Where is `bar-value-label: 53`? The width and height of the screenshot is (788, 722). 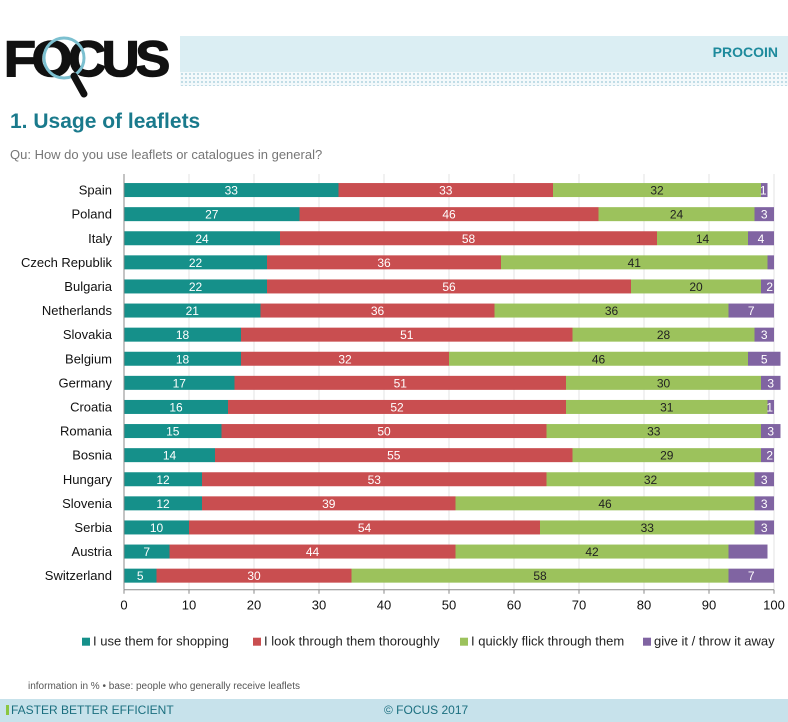 bar-value-label: 53 is located at coordinates (375, 480).